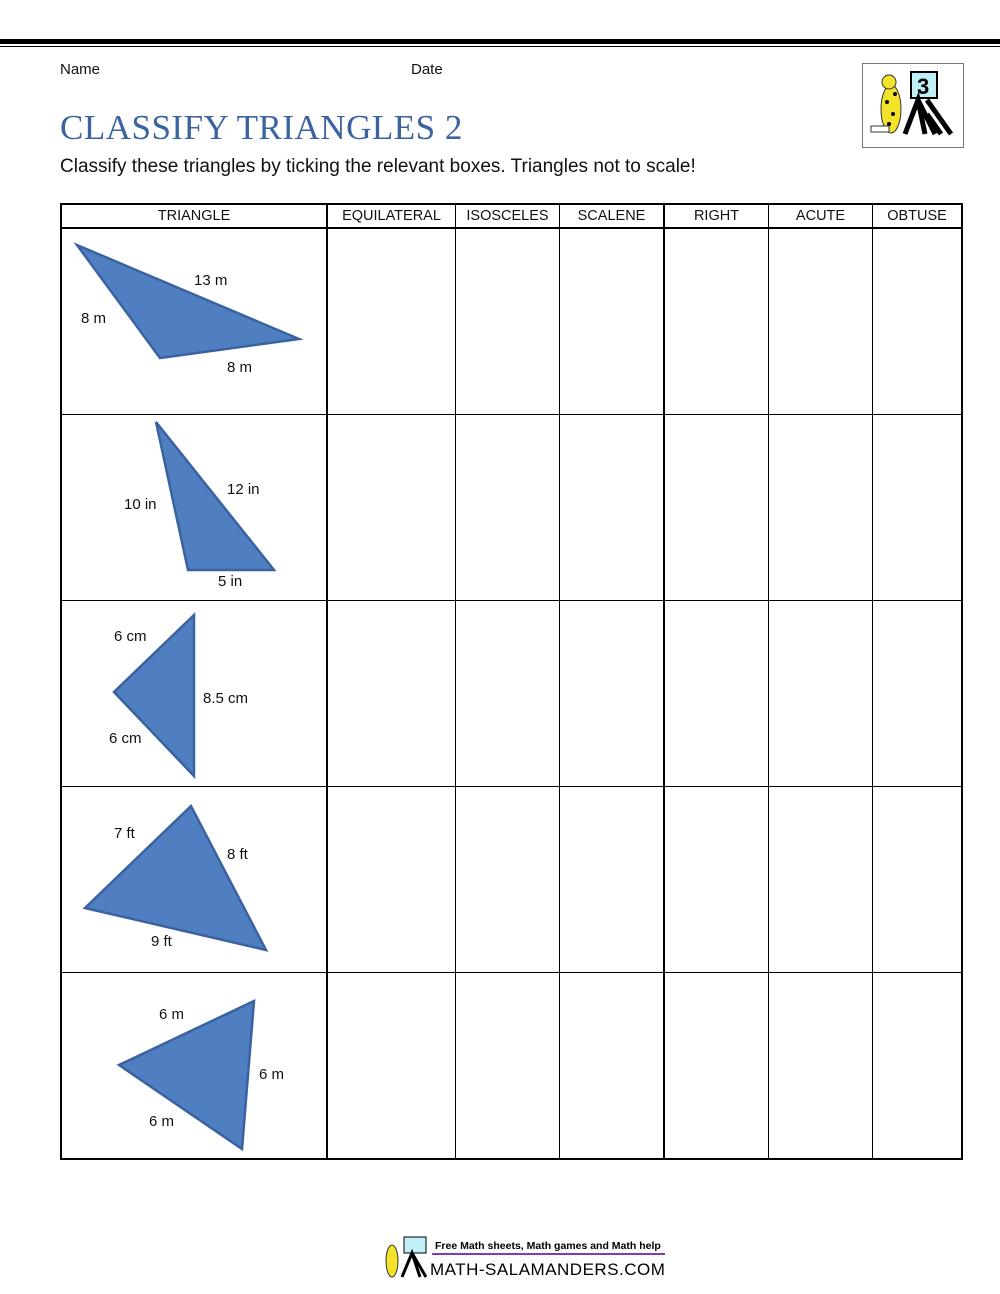 The height and width of the screenshot is (1294, 1000). What do you see at coordinates (923, 86) in the screenshot?
I see `svg-text: 3` at bounding box center [923, 86].